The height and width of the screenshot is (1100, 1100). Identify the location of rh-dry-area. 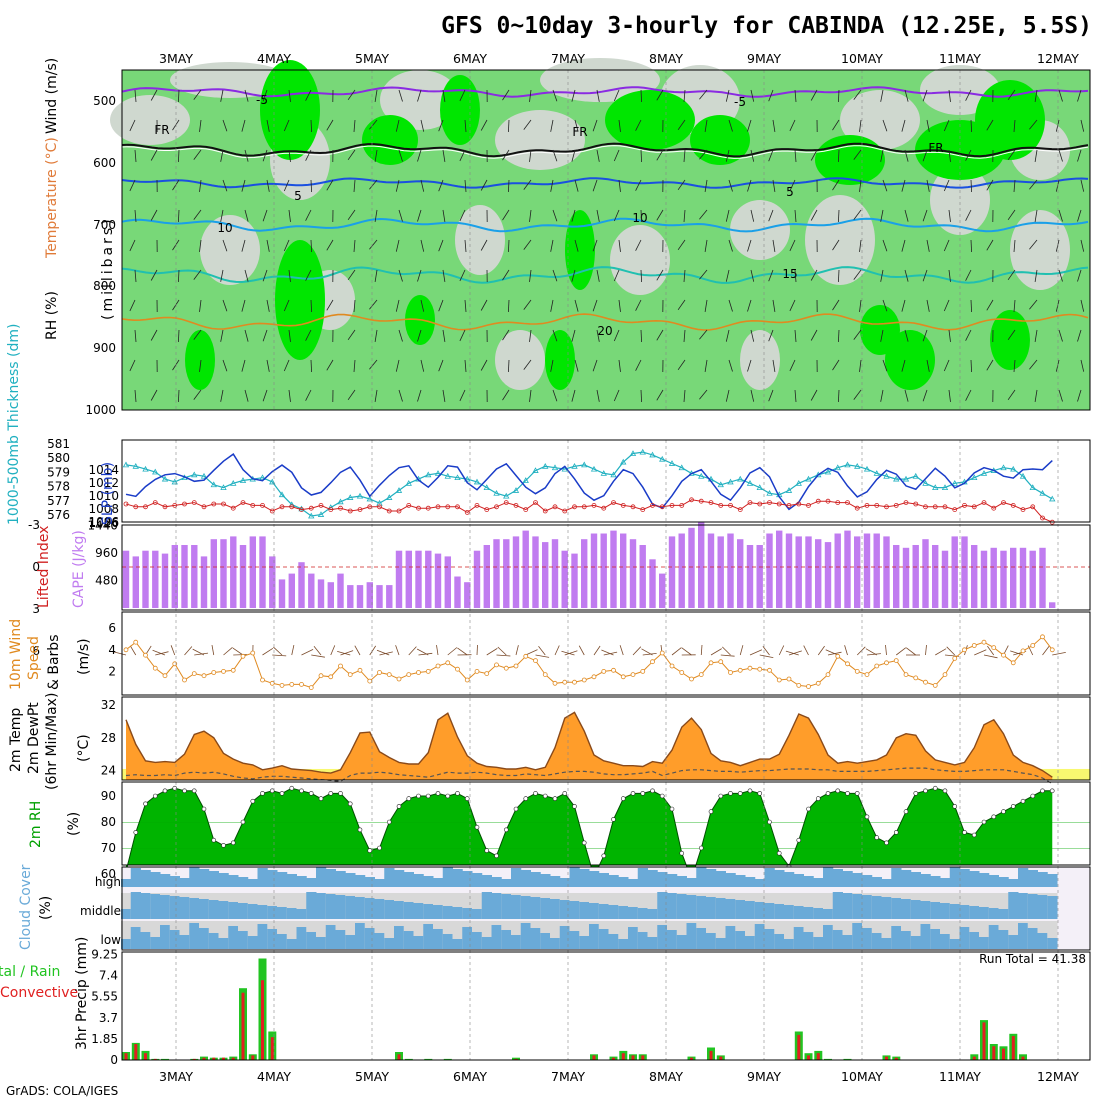
(880, 120).